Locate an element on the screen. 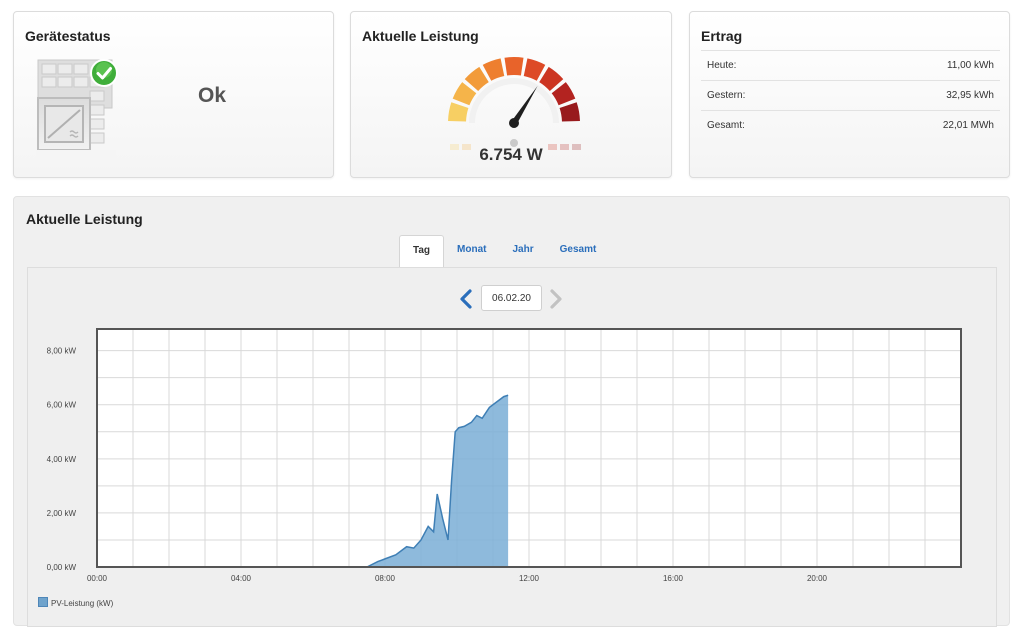 The height and width of the screenshot is (627, 1024). yield-value: 32,95 kWh is located at coordinates (916, 95).